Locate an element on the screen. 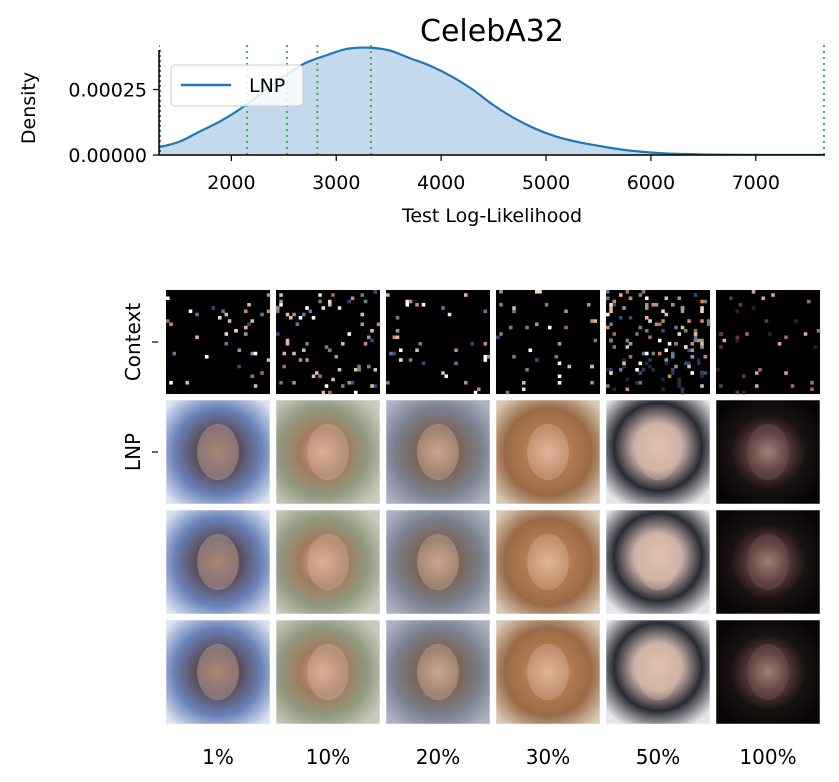  column-label-4: 50% is located at coordinates (658, 757).